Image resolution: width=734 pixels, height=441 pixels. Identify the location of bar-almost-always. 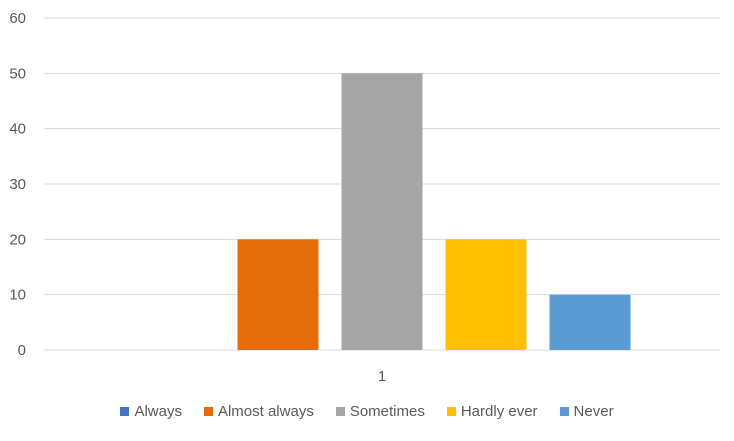
(278, 294).